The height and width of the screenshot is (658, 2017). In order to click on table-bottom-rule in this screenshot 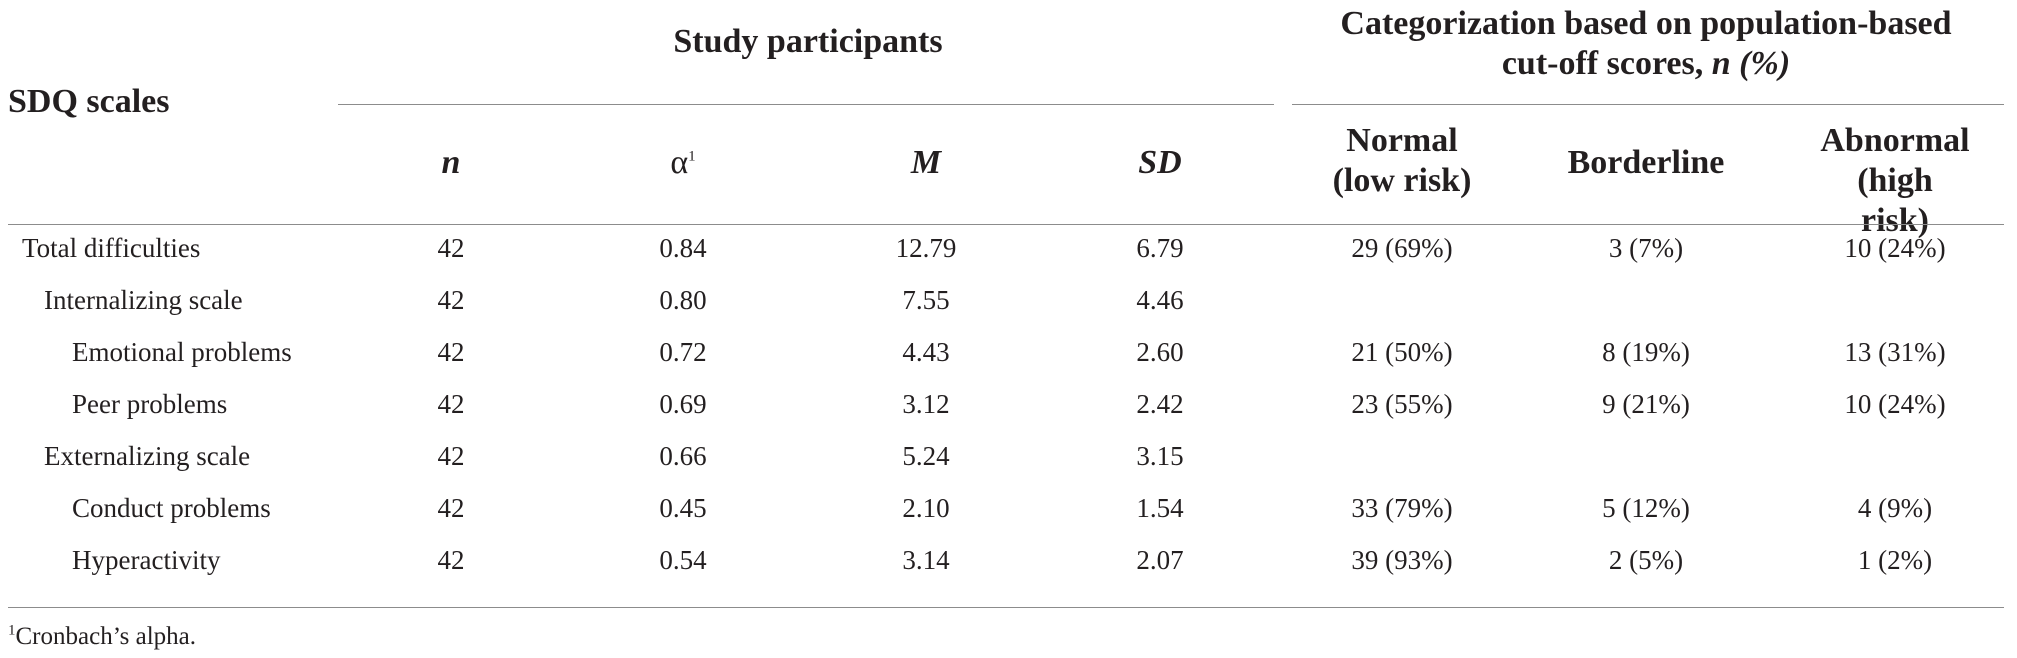, I will do `click(1006, 607)`.